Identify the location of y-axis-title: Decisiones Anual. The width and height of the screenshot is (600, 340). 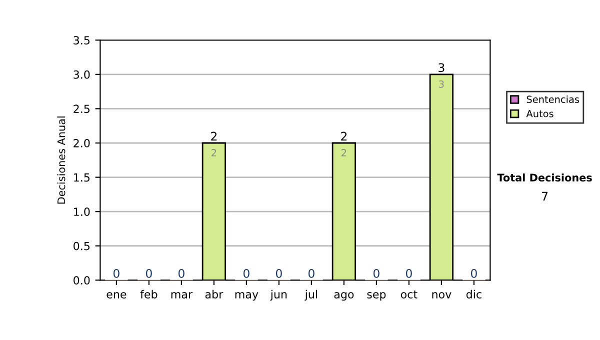
(61, 160).